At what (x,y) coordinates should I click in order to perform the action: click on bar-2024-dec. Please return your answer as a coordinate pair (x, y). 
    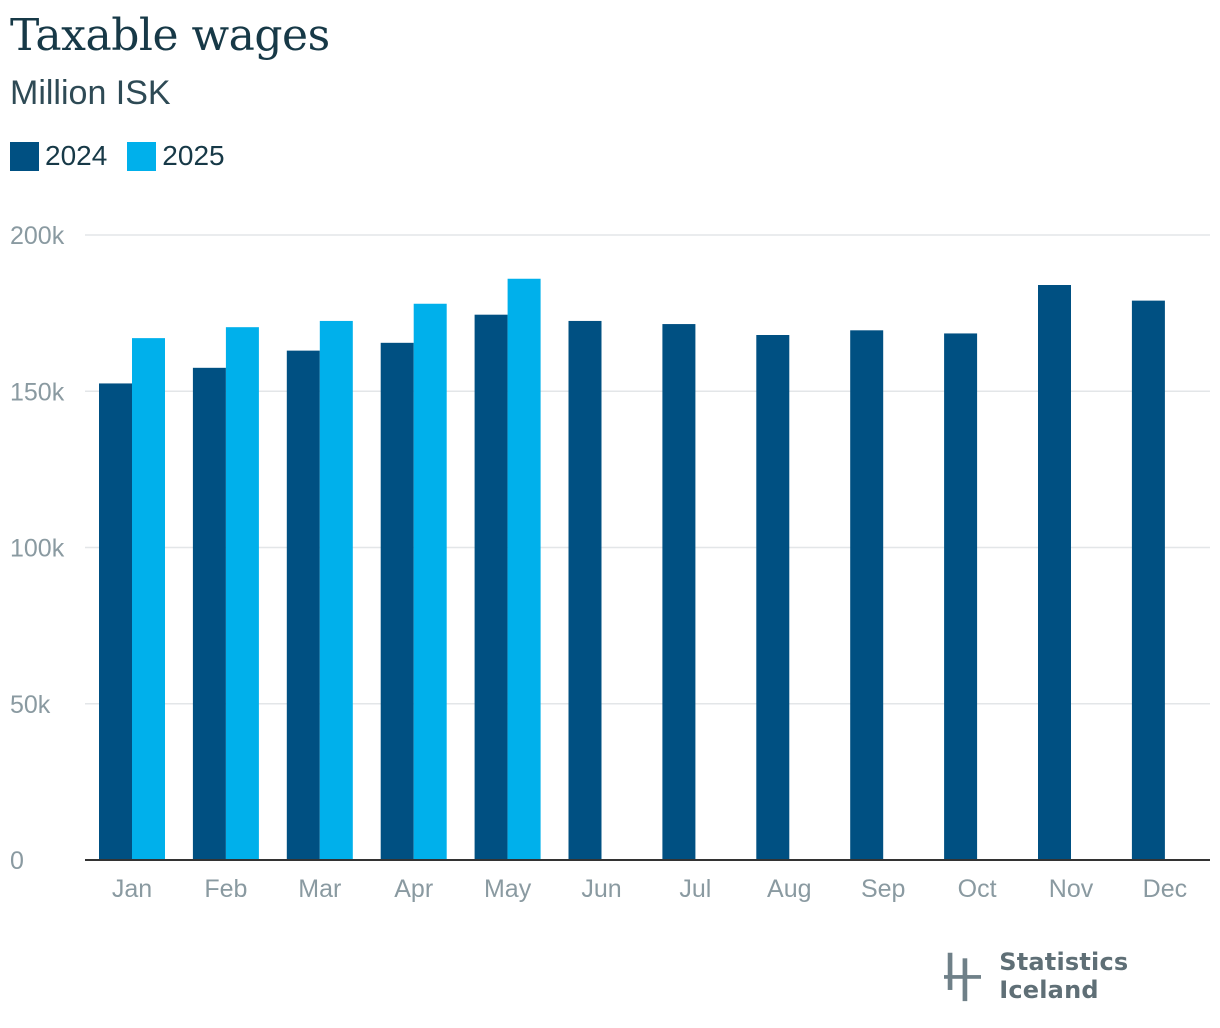
    Looking at the image, I should click on (1148, 580).